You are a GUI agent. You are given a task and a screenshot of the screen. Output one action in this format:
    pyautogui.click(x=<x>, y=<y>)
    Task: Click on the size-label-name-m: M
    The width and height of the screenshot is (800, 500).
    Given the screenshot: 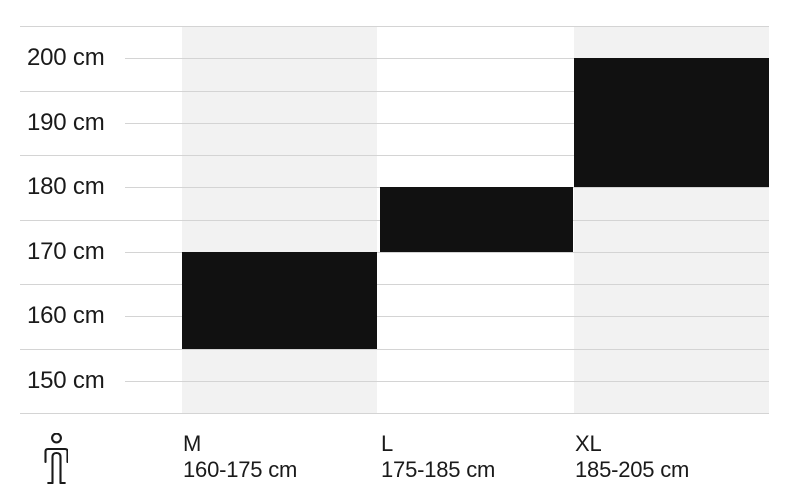 What is the action you would take?
    pyautogui.click(x=192, y=443)
    